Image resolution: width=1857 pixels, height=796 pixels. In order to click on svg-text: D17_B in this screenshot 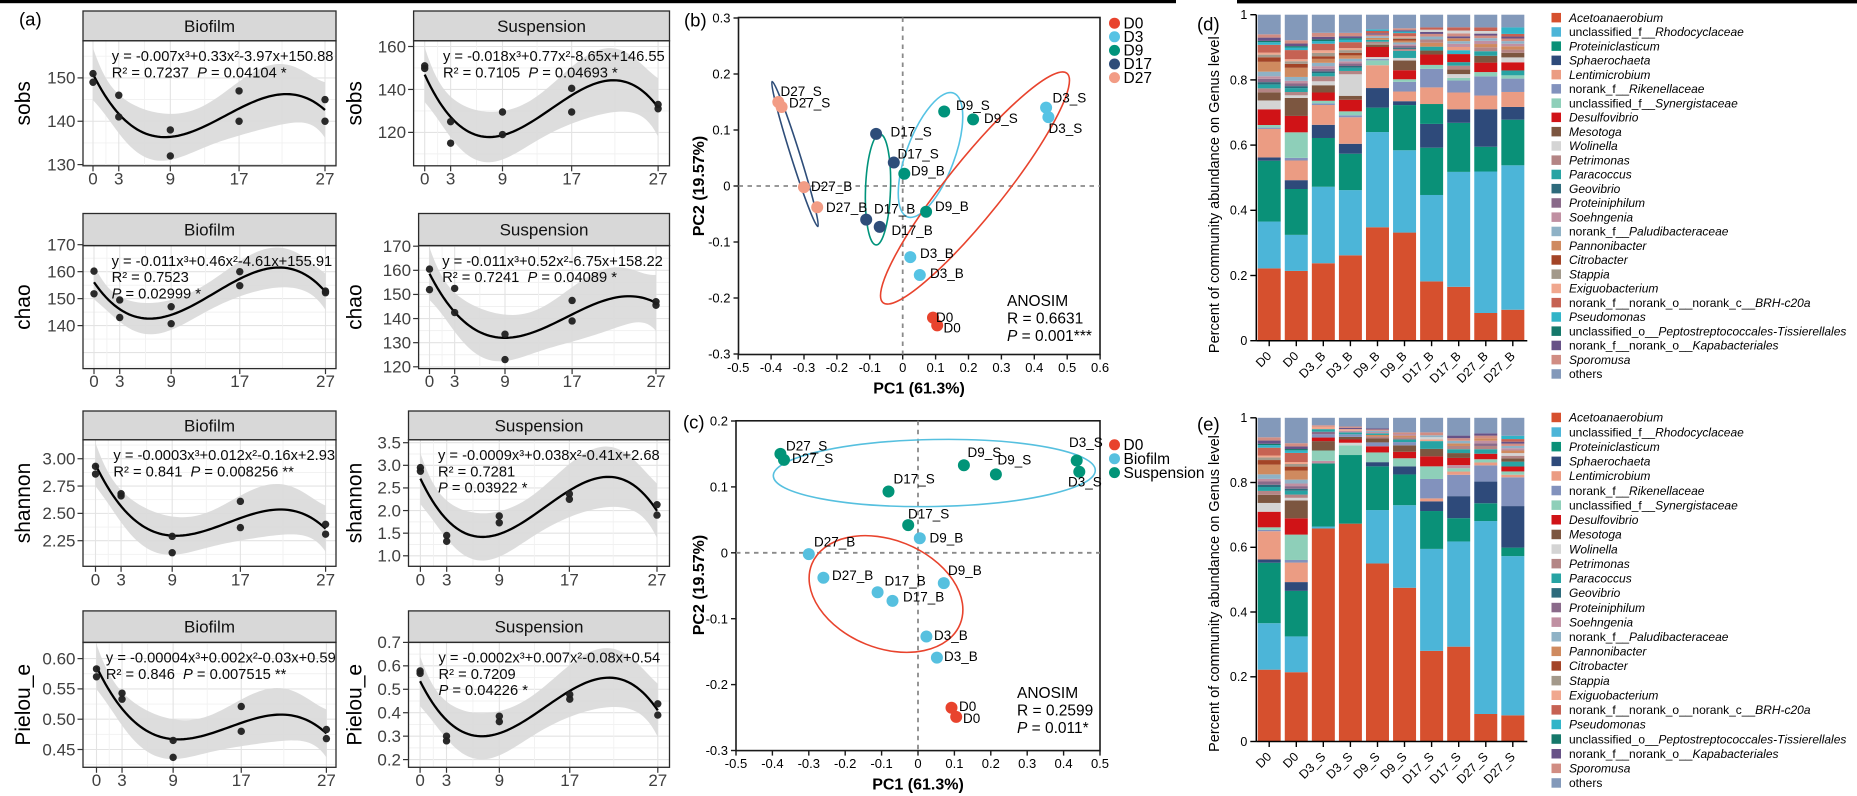, I will do `click(894, 209)`.